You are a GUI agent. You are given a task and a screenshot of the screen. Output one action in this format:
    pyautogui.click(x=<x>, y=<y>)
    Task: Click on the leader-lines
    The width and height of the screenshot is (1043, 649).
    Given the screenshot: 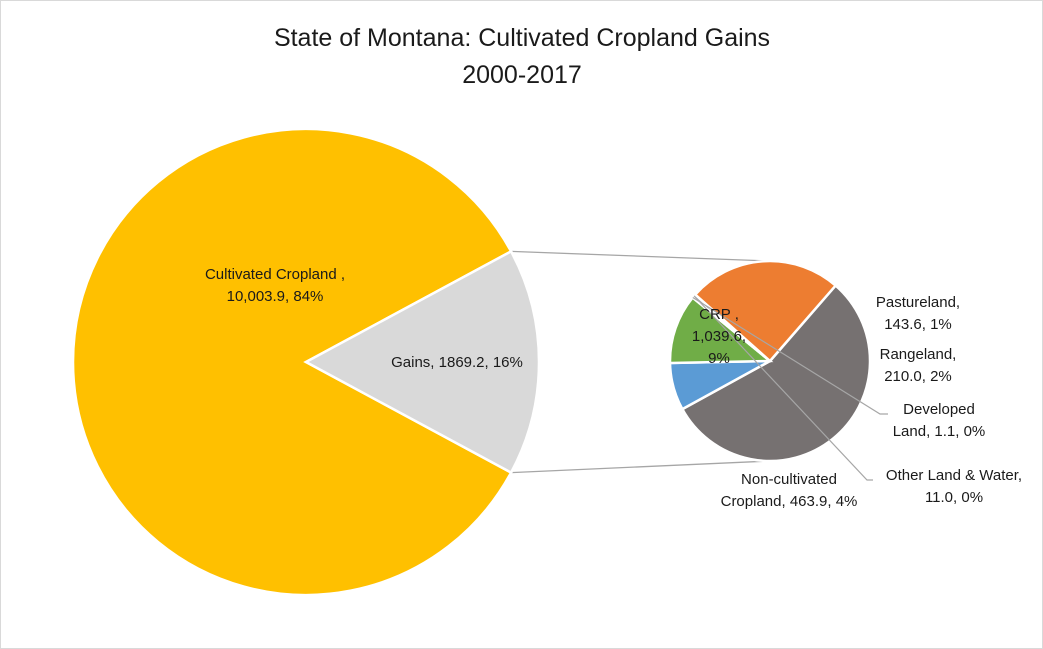 What is the action you would take?
    pyautogui.click(x=790, y=388)
    